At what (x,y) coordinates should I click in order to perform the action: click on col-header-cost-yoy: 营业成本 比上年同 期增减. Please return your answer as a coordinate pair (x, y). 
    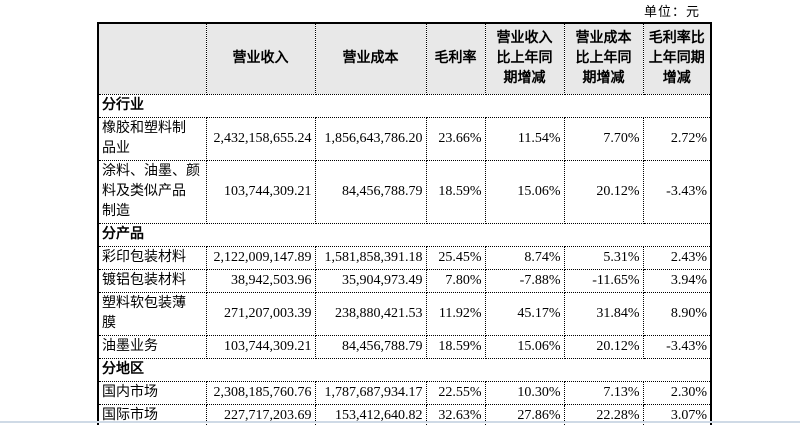
    Looking at the image, I should click on (603, 58).